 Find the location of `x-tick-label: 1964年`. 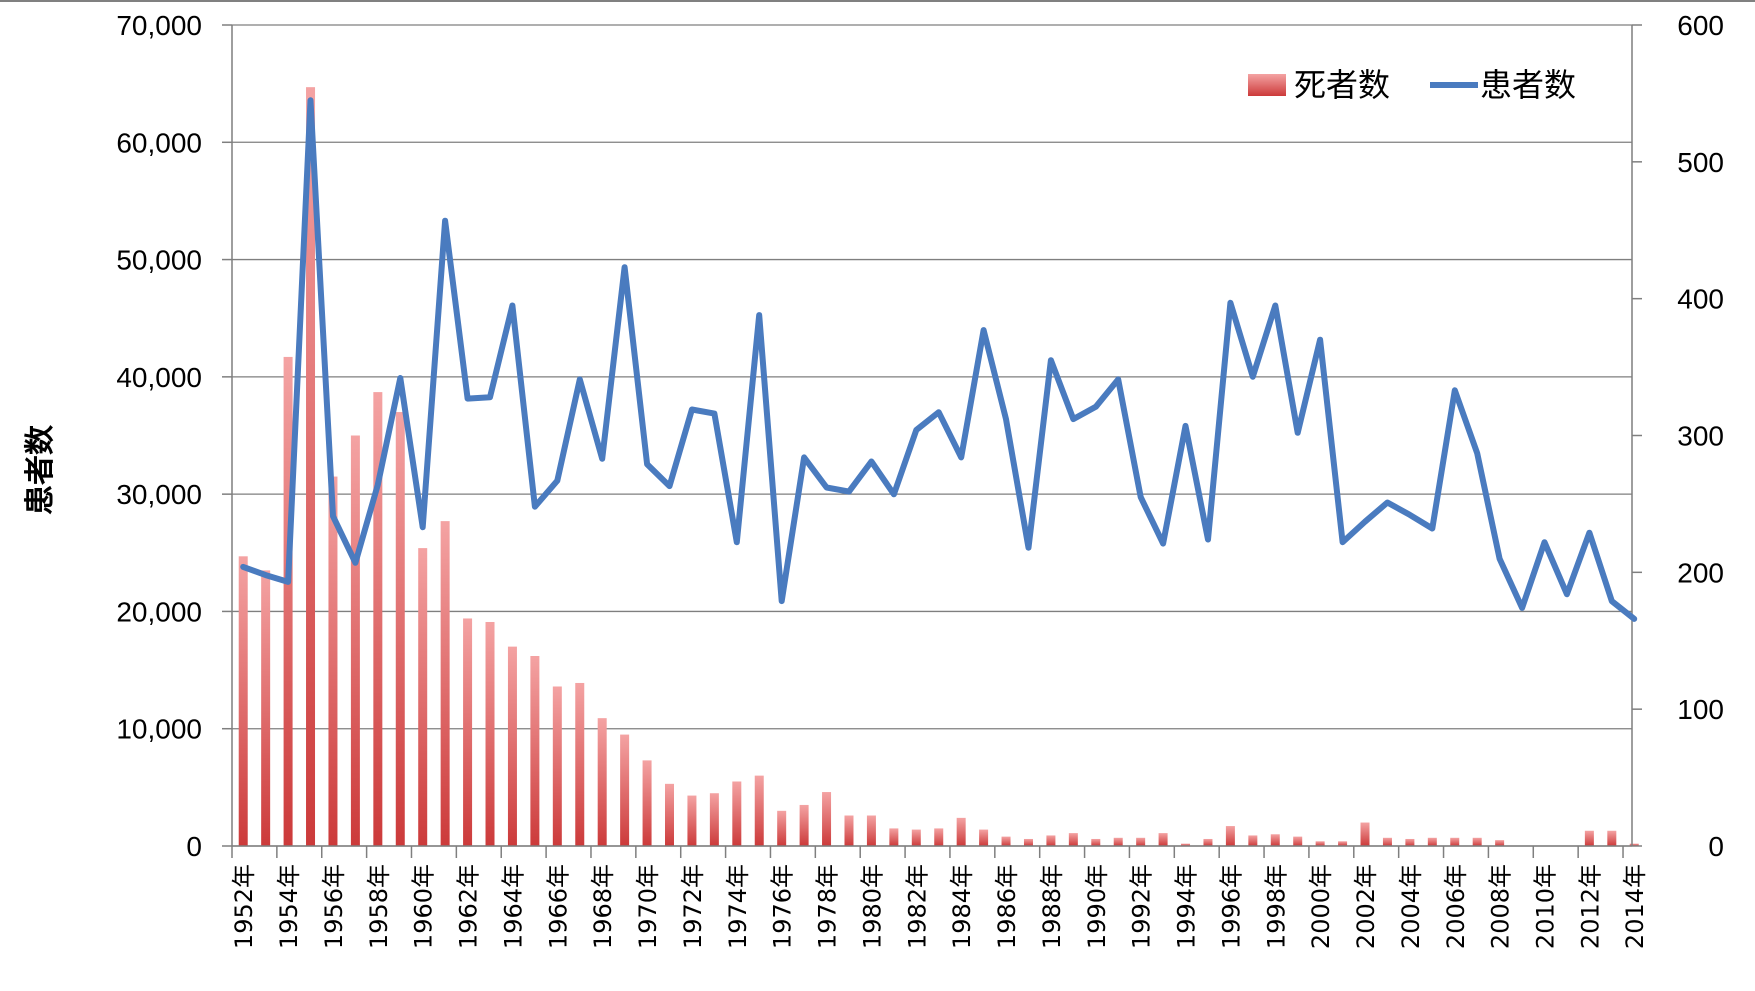

x-tick-label: 1964年 is located at coordinates (513, 906).